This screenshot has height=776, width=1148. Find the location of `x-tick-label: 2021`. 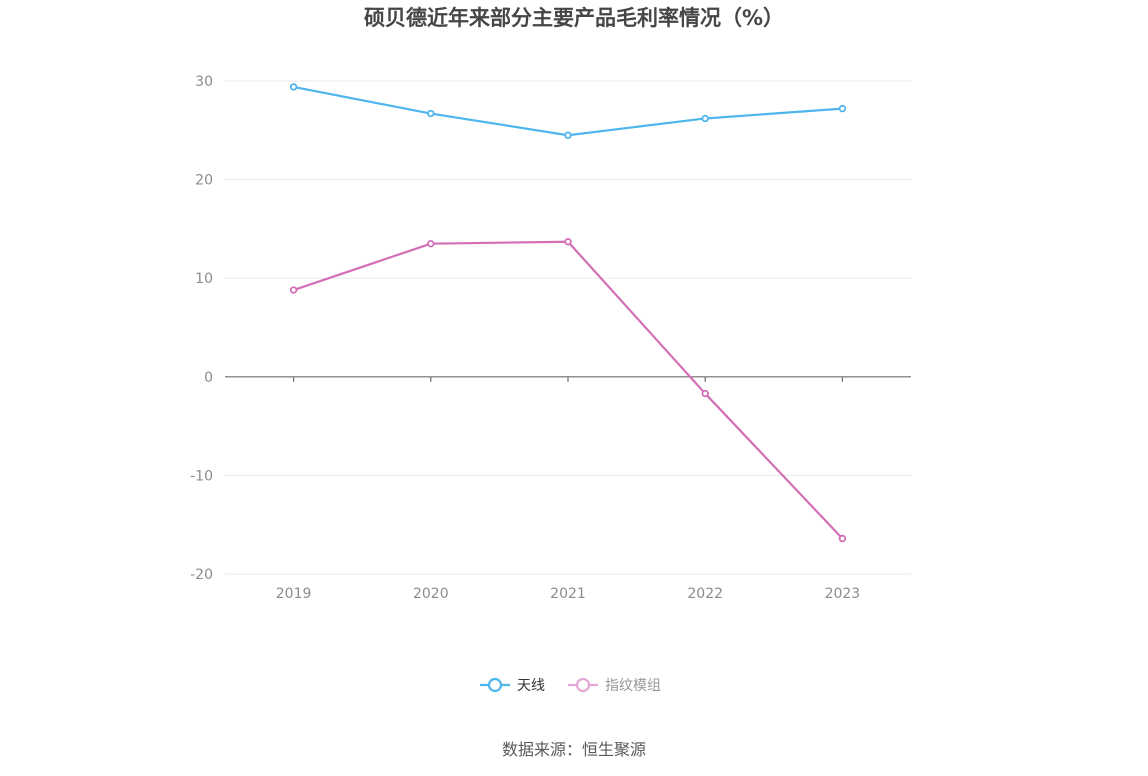

x-tick-label: 2021 is located at coordinates (568, 594).